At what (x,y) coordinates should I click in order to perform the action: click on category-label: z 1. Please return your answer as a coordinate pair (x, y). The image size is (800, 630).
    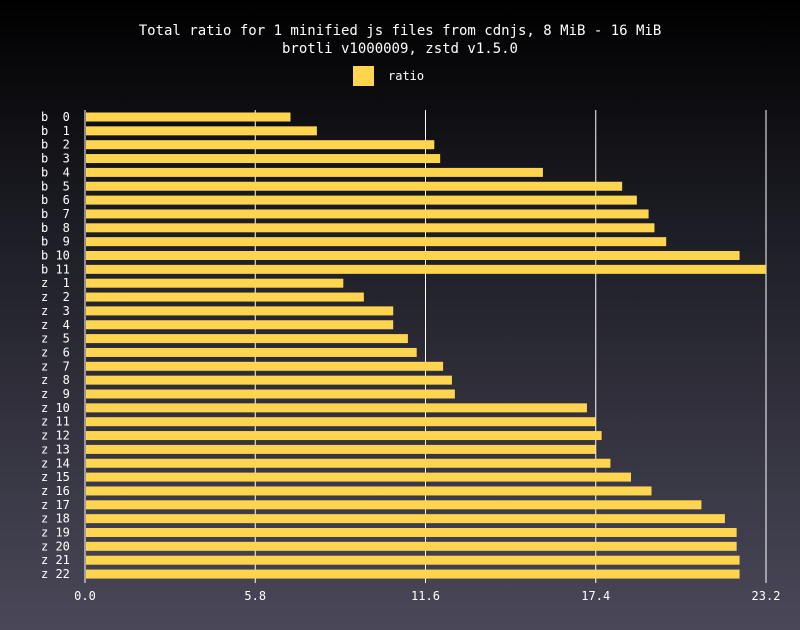
    Looking at the image, I should click on (55, 283).